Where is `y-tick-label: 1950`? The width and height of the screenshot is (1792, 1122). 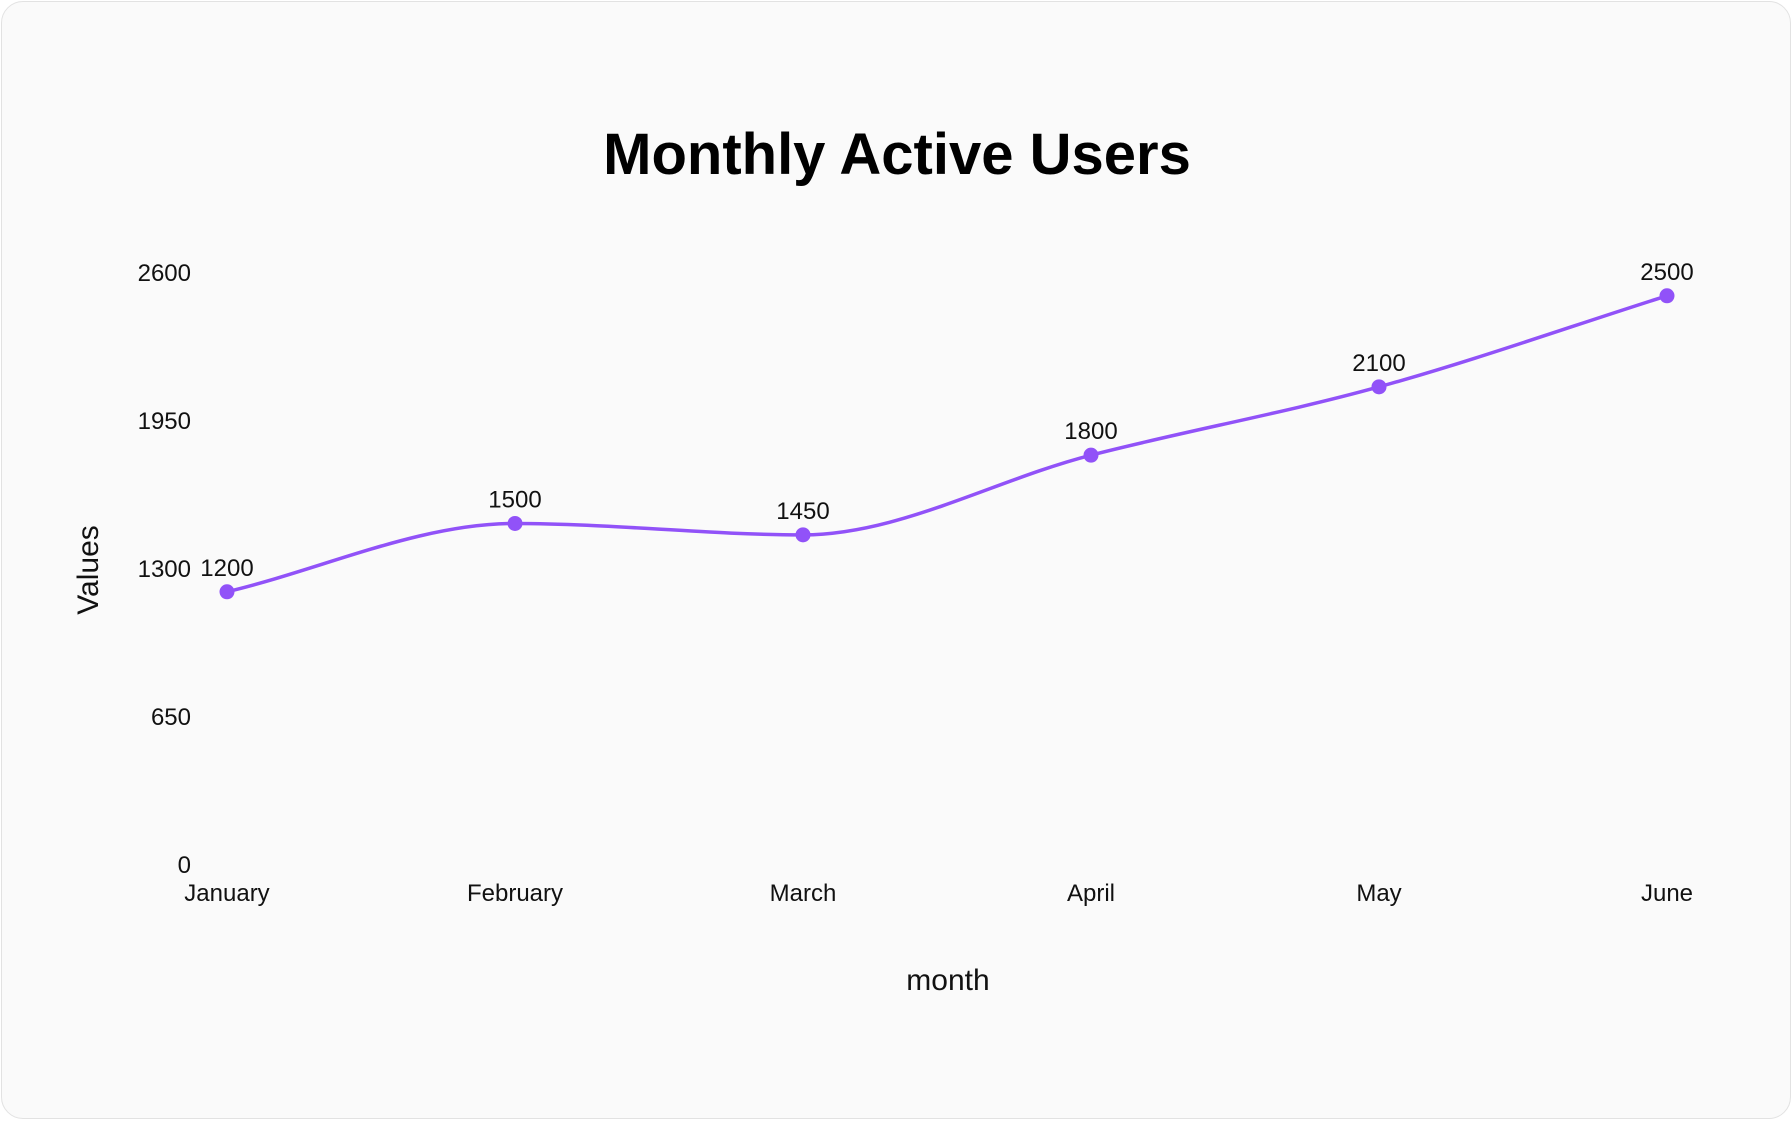
y-tick-label: 1950 is located at coordinates (164, 421).